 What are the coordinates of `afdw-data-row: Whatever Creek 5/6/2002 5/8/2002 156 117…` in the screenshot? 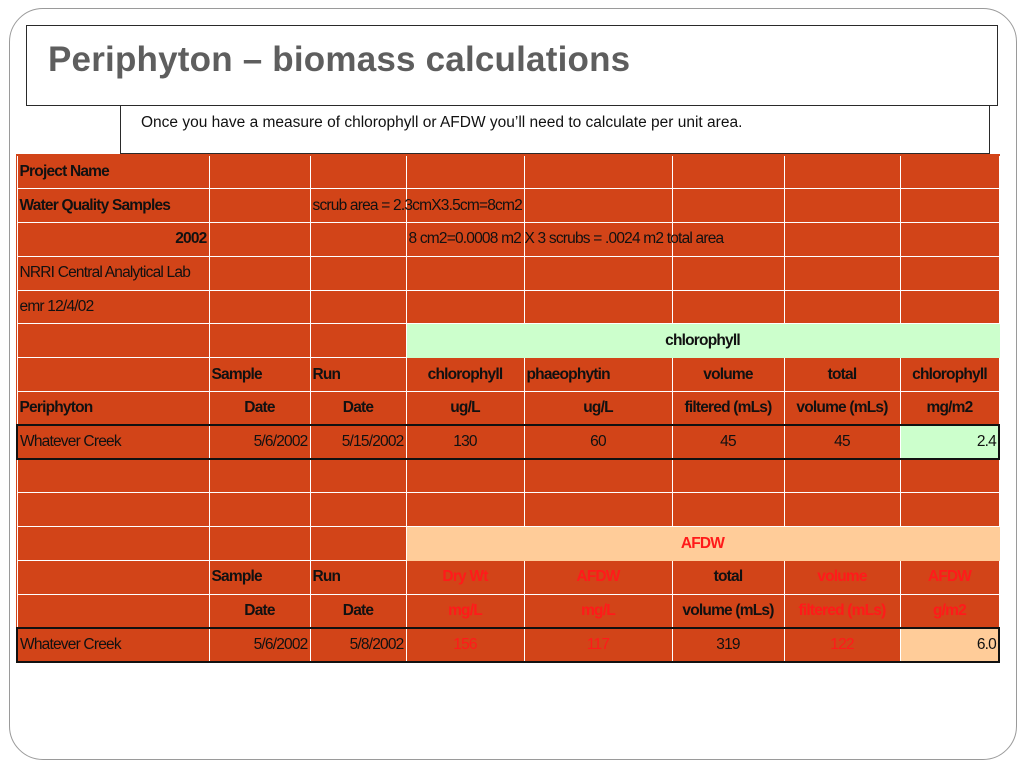 It's located at (508, 645).